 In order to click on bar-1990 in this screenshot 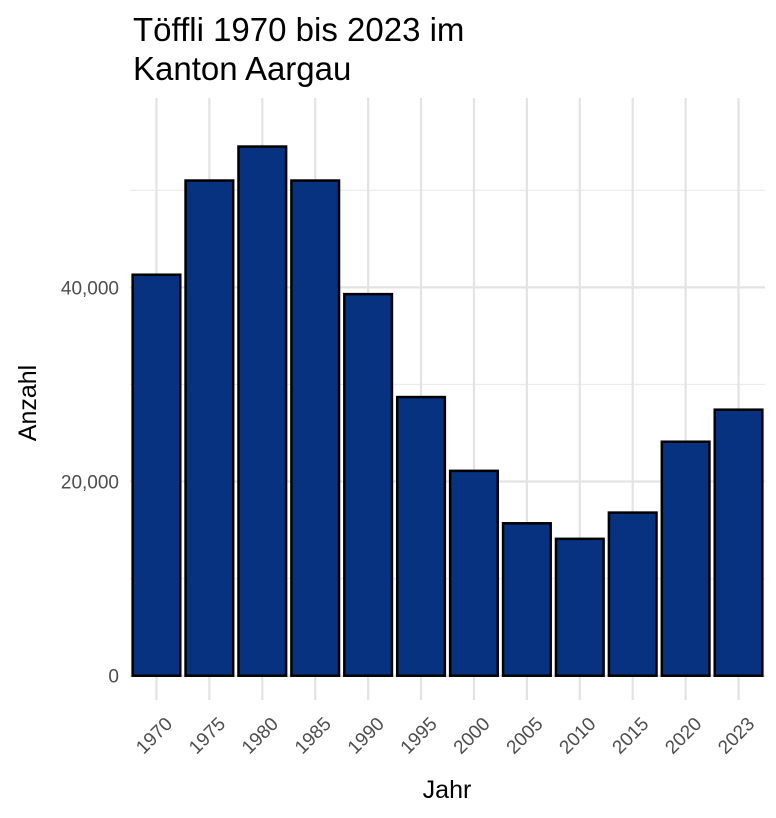, I will do `click(368, 484)`.